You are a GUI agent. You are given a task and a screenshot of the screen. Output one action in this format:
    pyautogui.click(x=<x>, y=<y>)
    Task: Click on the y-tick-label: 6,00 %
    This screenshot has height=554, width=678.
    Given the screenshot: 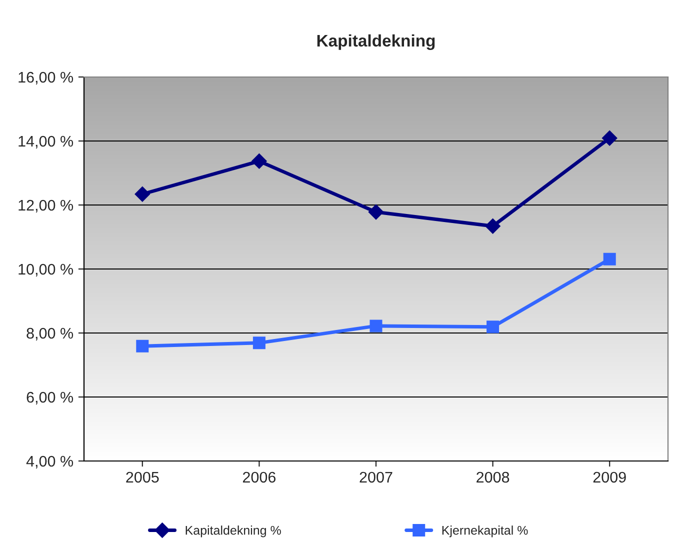 What is the action you would take?
    pyautogui.click(x=50, y=398)
    